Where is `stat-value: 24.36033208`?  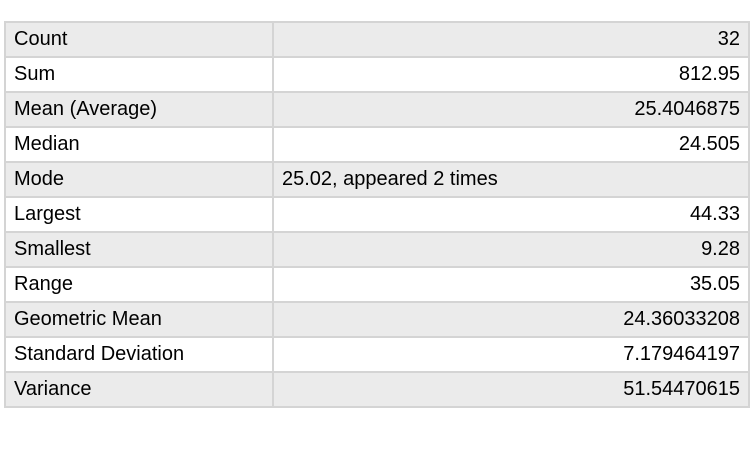
stat-value: 24.36033208 is located at coordinates (511, 319).